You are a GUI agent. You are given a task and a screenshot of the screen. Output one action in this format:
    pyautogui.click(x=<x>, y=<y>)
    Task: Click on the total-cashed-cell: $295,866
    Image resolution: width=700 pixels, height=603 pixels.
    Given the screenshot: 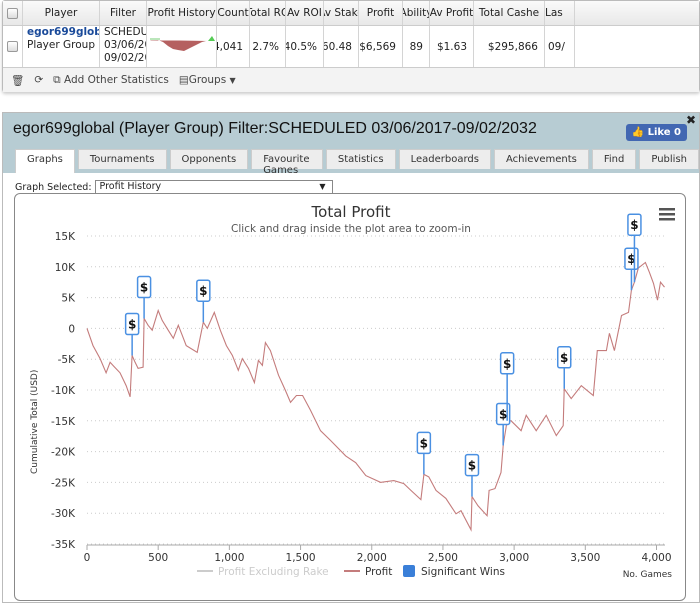 What is the action you would take?
    pyautogui.click(x=509, y=46)
    